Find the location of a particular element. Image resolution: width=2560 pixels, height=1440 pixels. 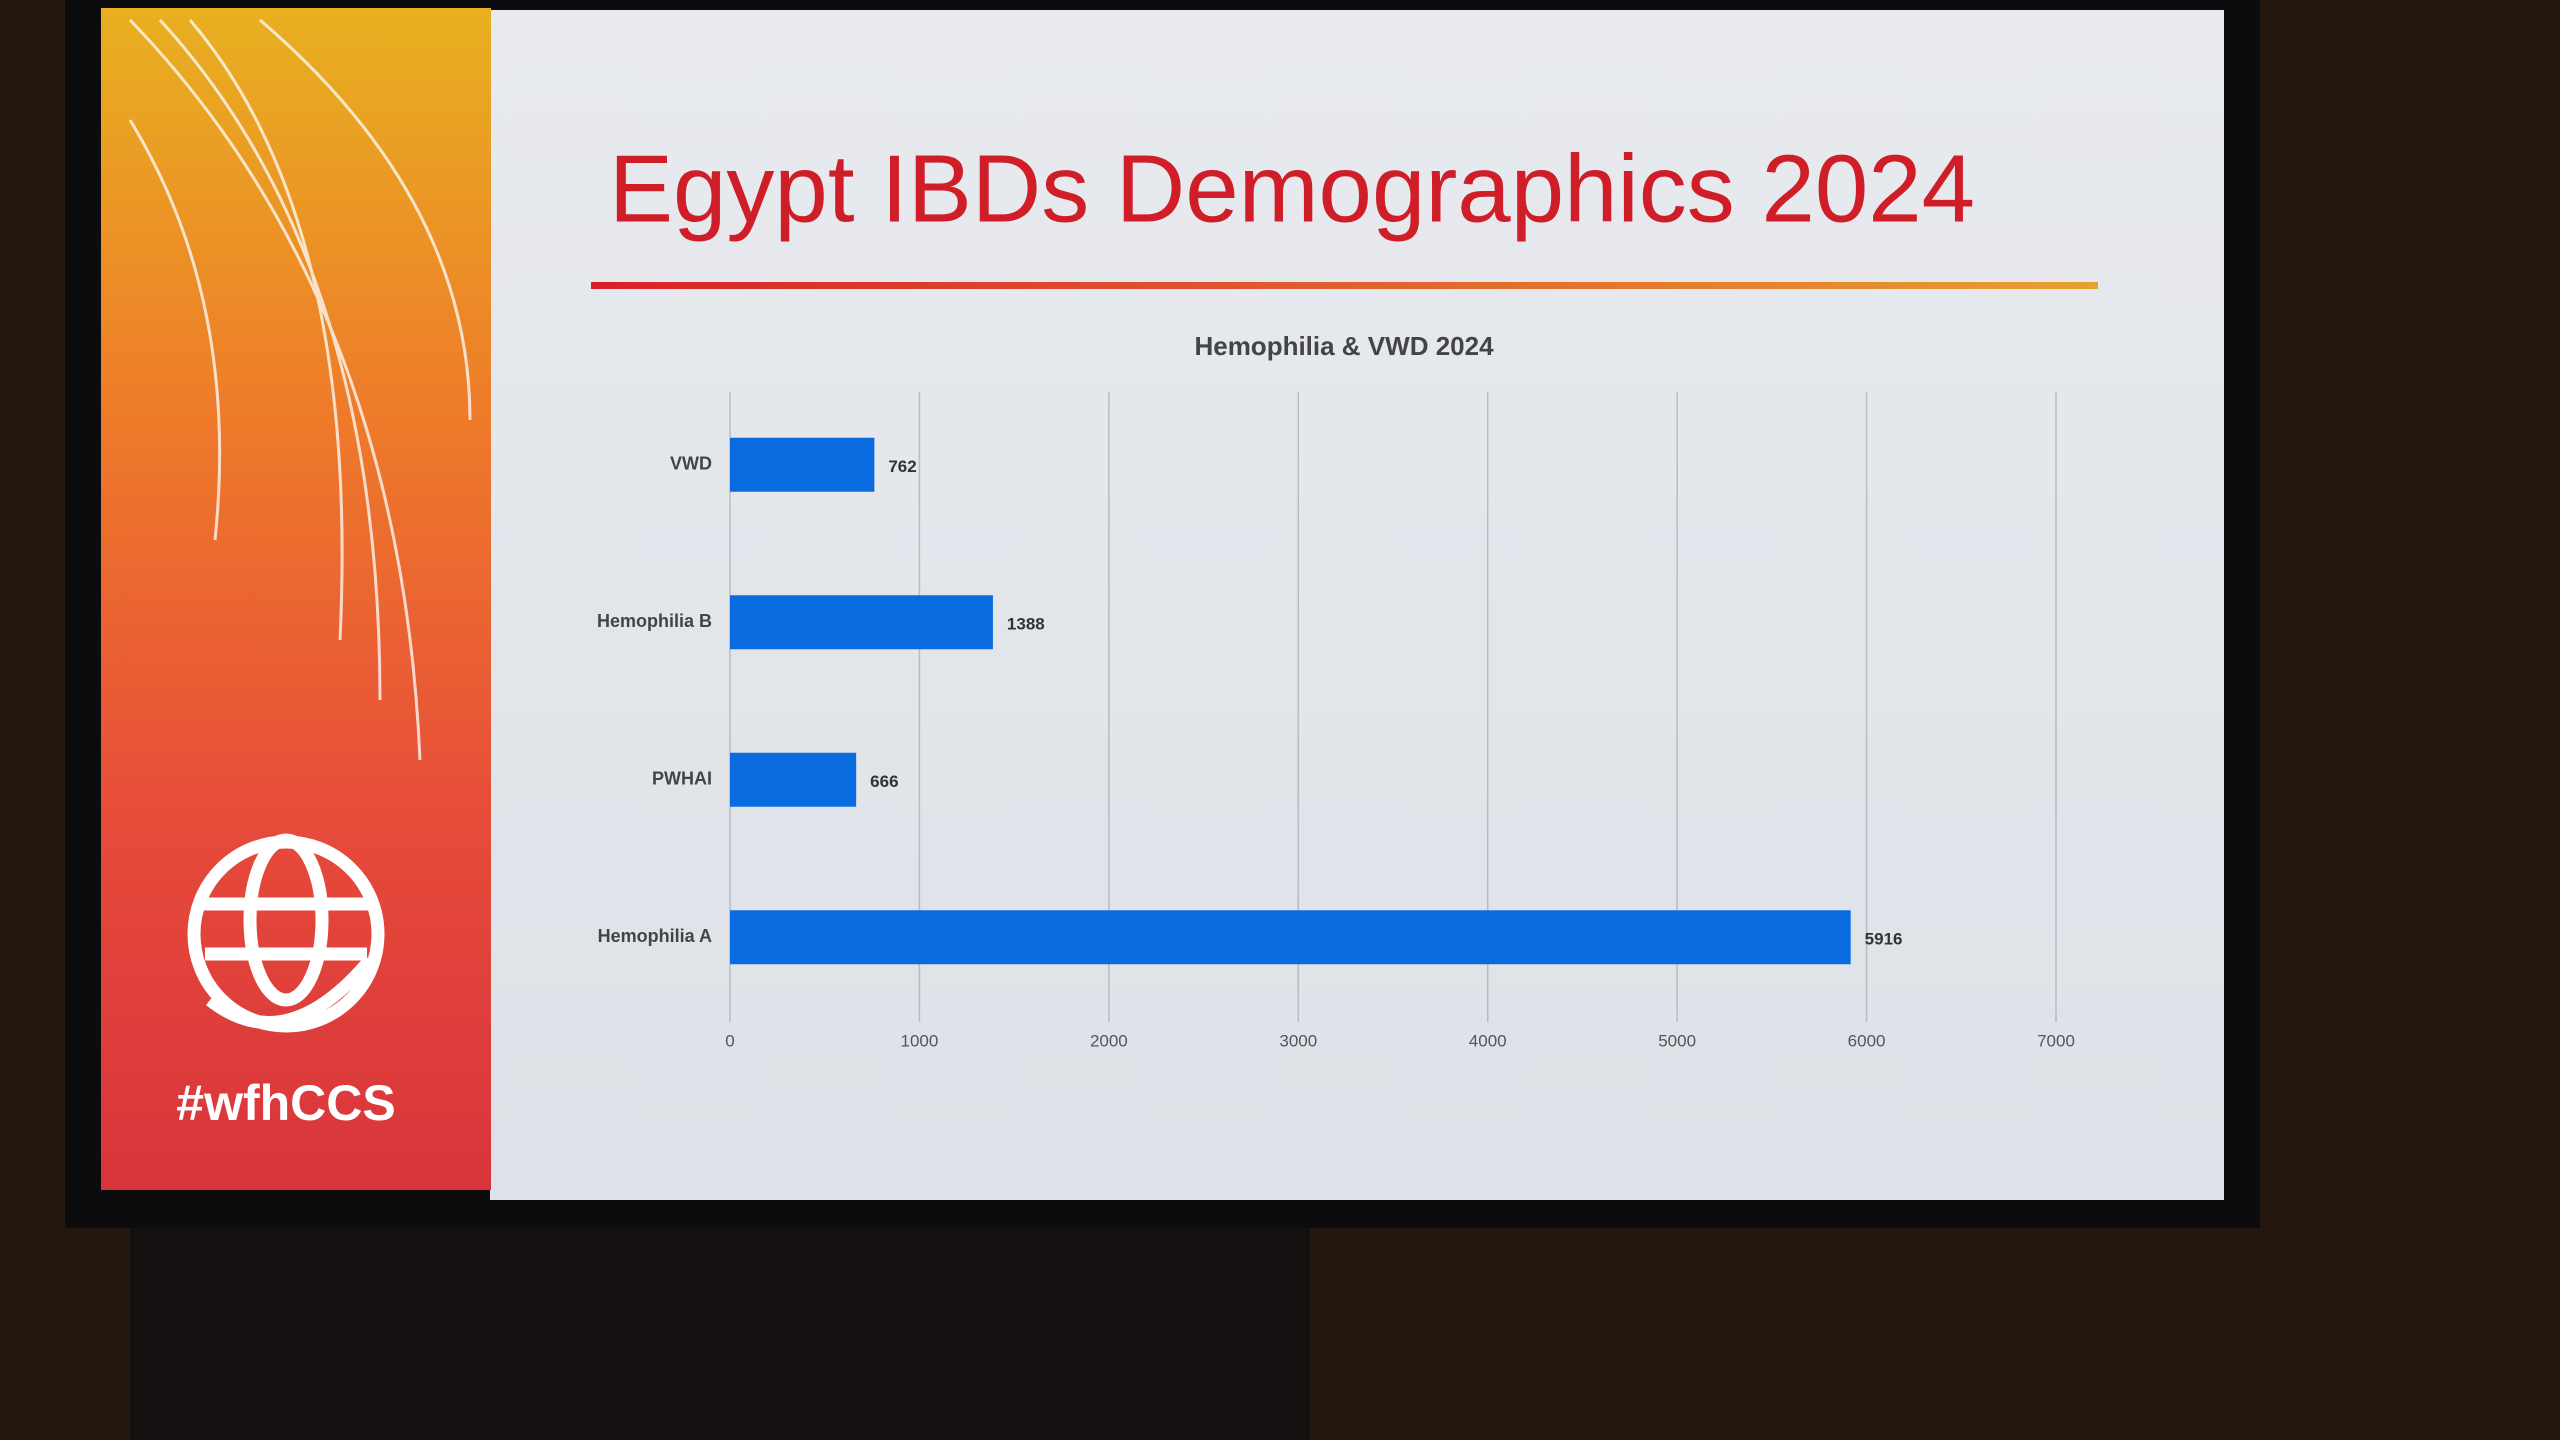

category-label: PWHAI is located at coordinates (682, 779).